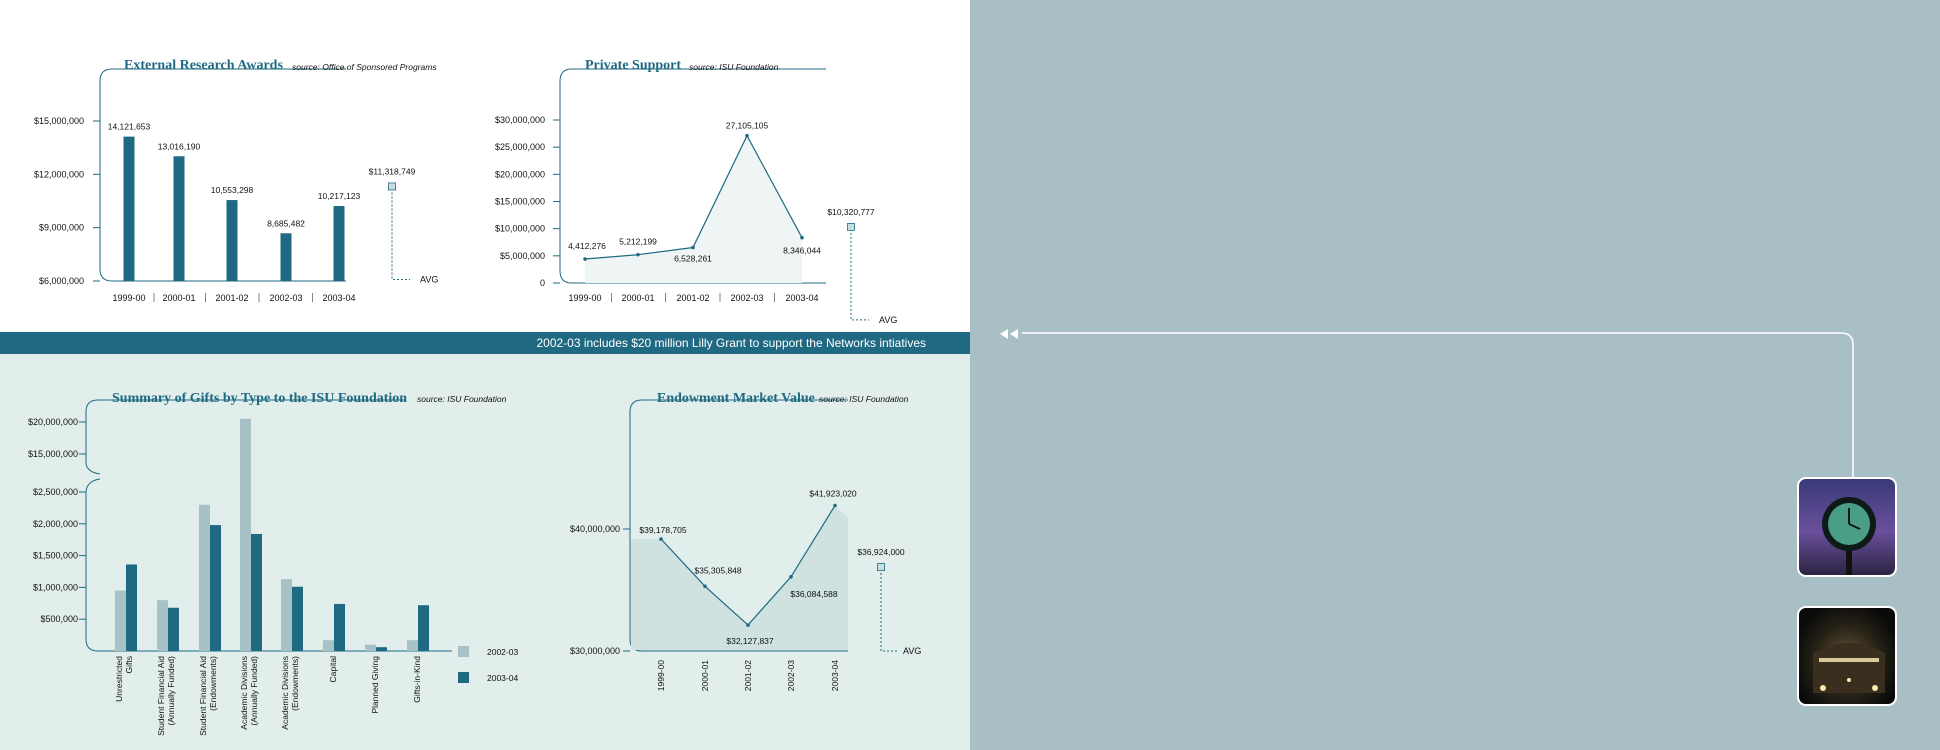  I want to click on endowment-average-marker, so click(881, 567).